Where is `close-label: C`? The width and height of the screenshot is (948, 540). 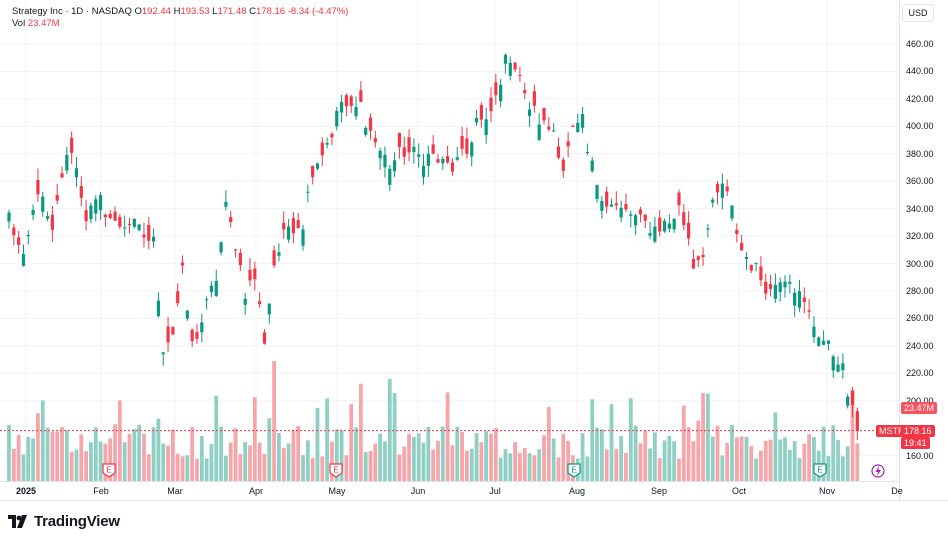 close-label: C is located at coordinates (253, 11).